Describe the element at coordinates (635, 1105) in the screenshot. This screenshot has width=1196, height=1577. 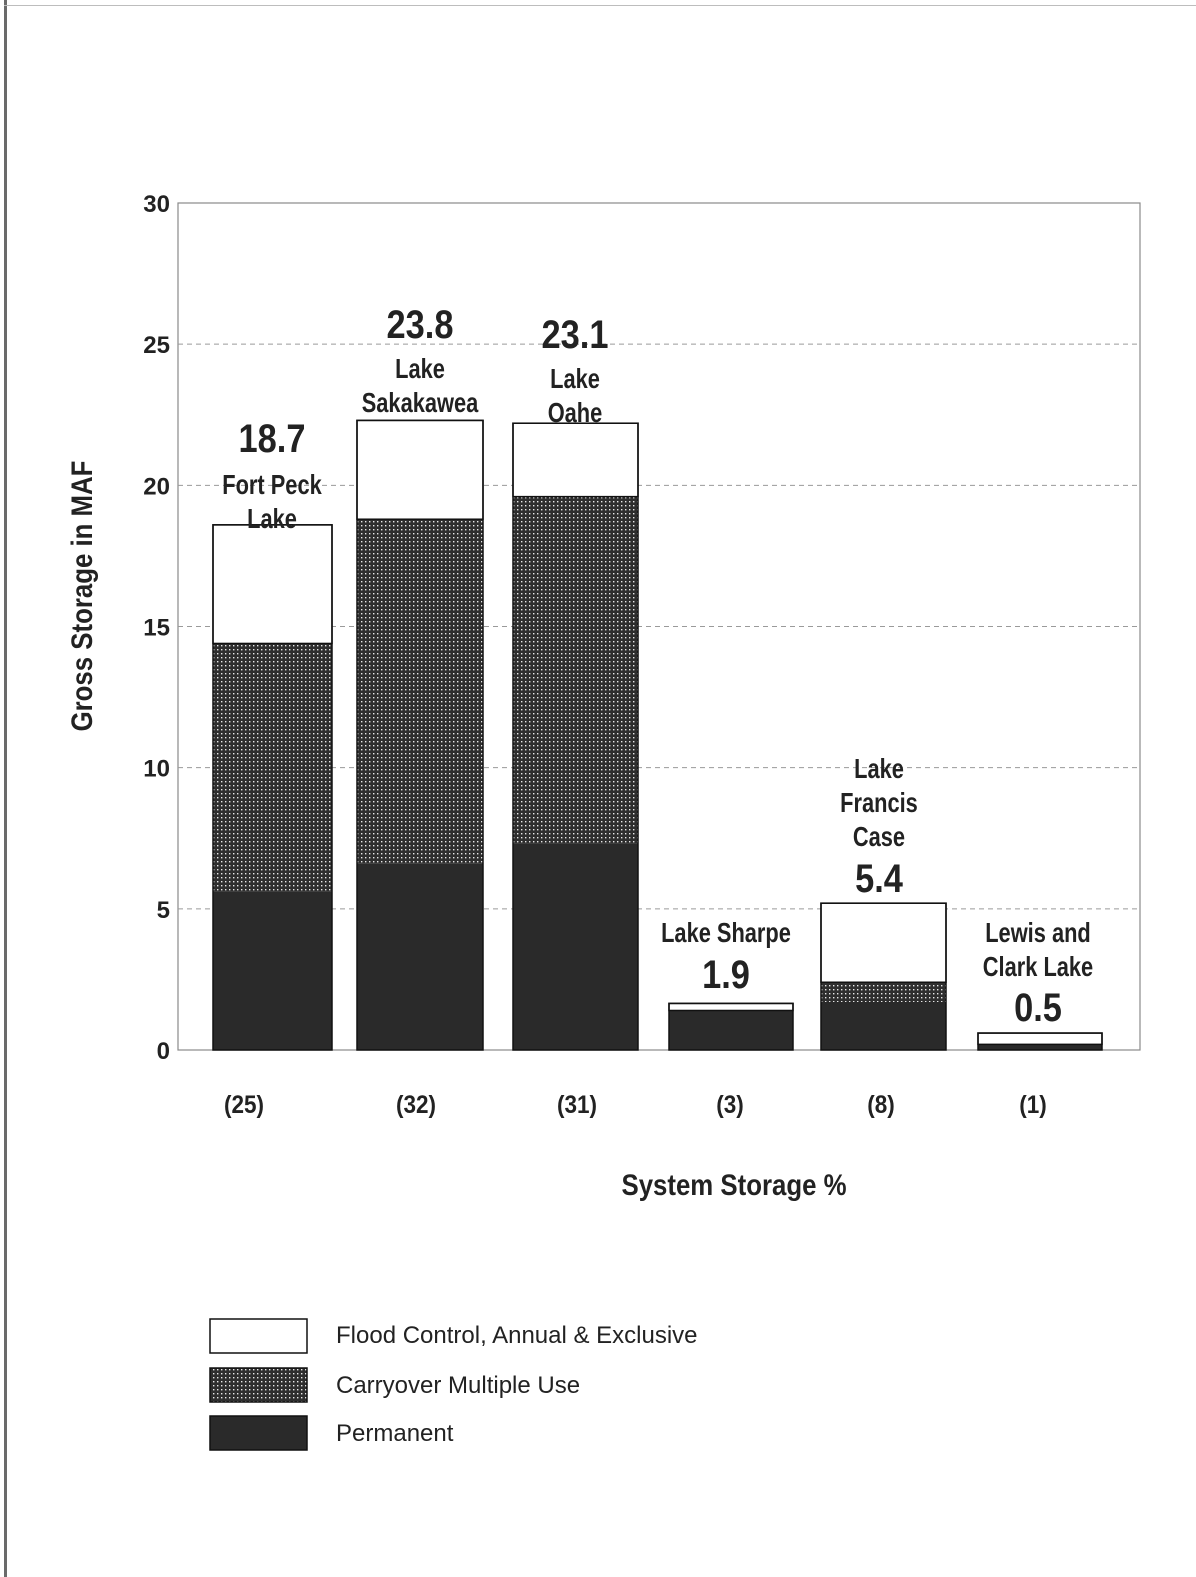
I see `x-tick-labels: (25) (32) (31) (3) (8) (1)` at that location.